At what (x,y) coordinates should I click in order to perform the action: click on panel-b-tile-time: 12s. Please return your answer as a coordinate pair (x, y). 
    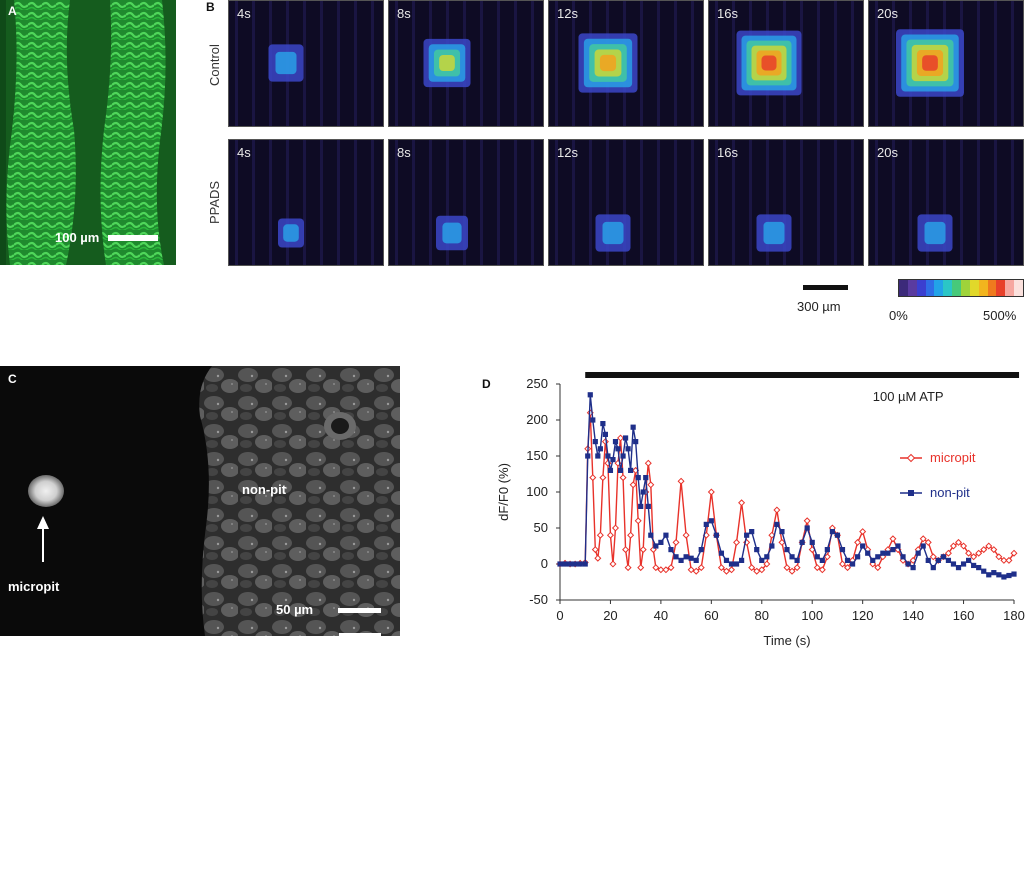
    Looking at the image, I should click on (567, 13).